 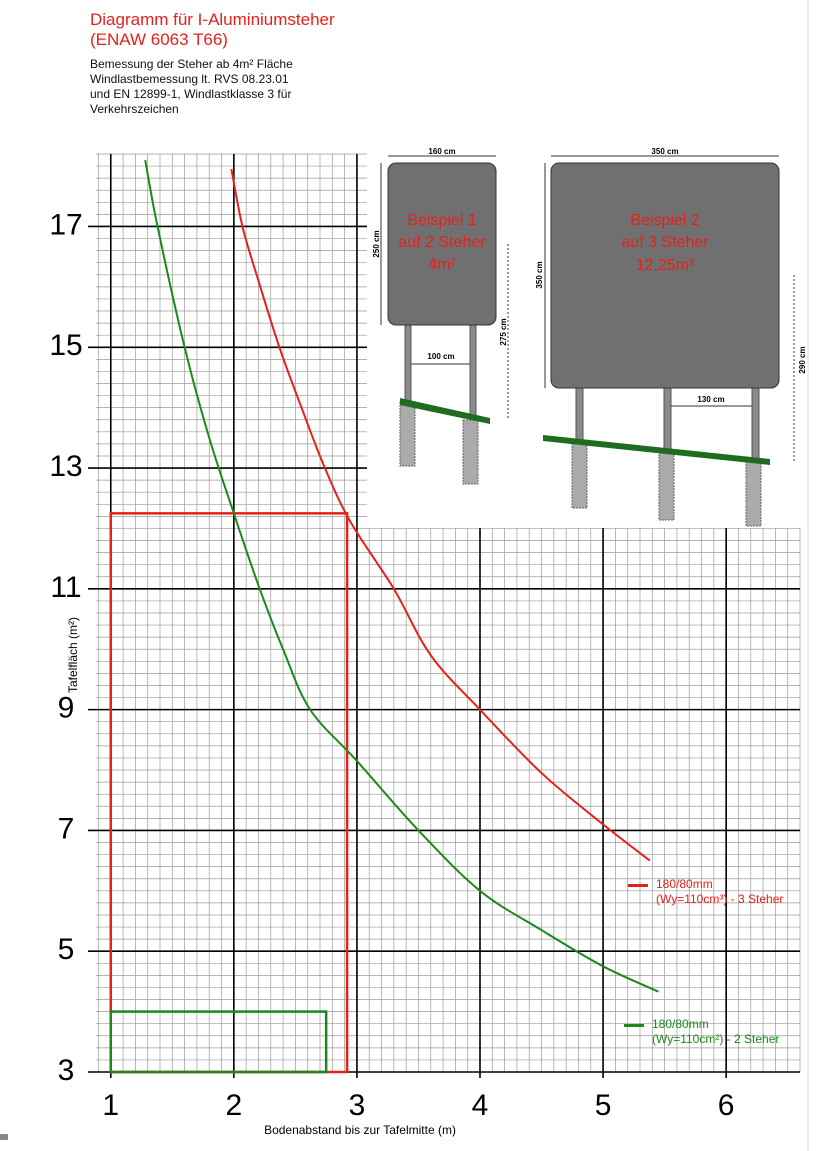 What do you see at coordinates (441, 220) in the screenshot?
I see `example-label: Beispiel 1` at bounding box center [441, 220].